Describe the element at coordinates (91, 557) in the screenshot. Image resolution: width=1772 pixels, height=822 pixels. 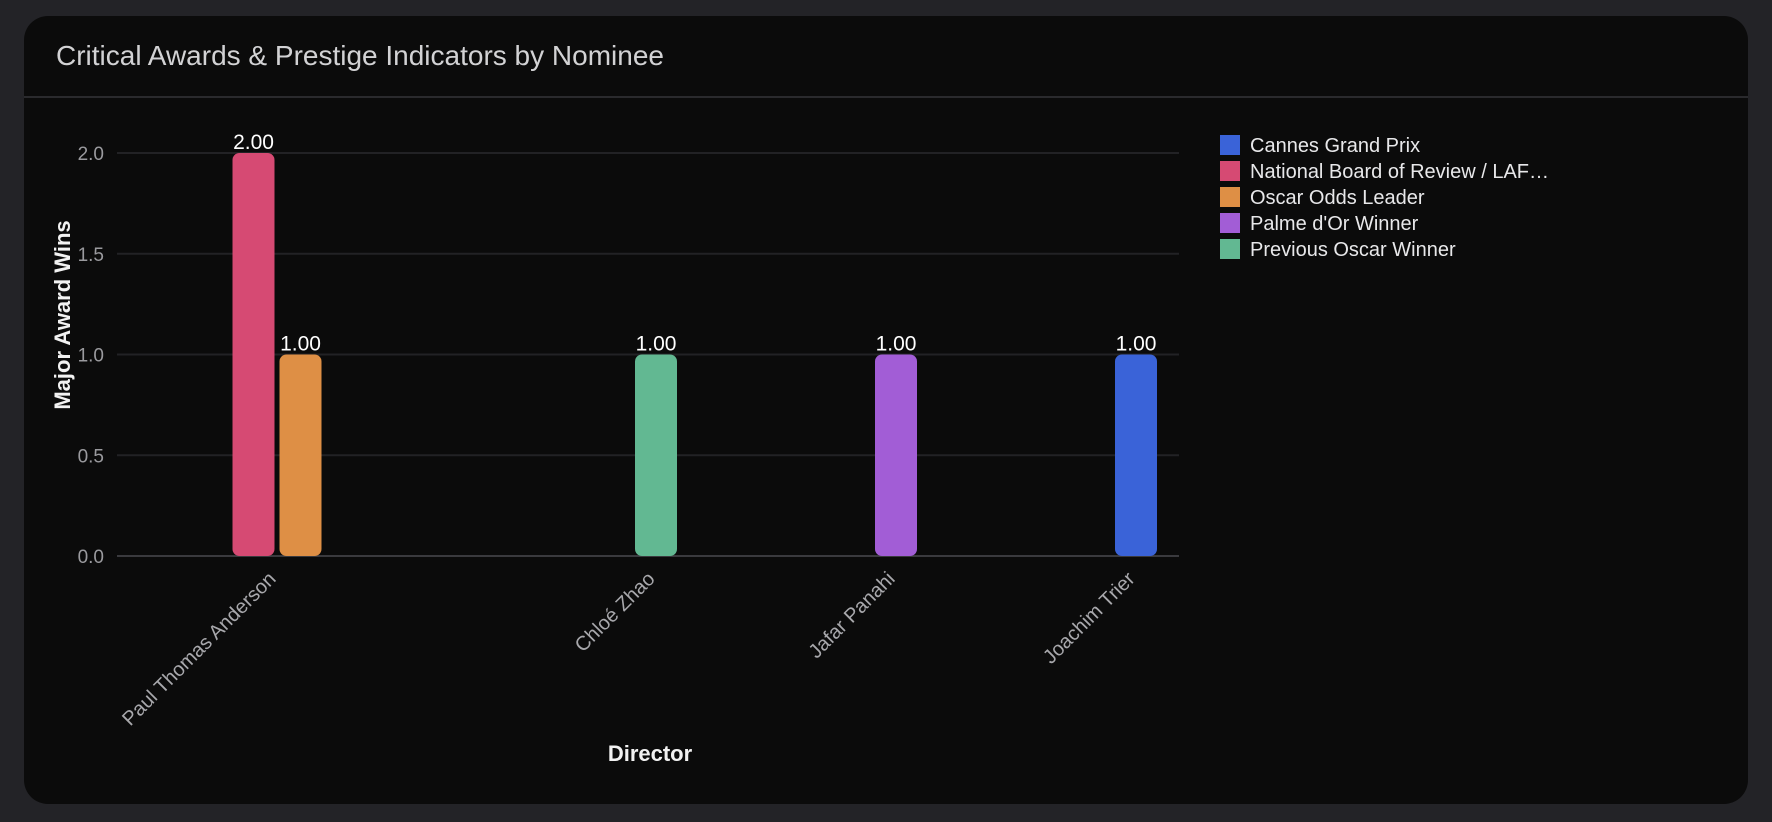
I see `y-tick-label: 0.0` at that location.